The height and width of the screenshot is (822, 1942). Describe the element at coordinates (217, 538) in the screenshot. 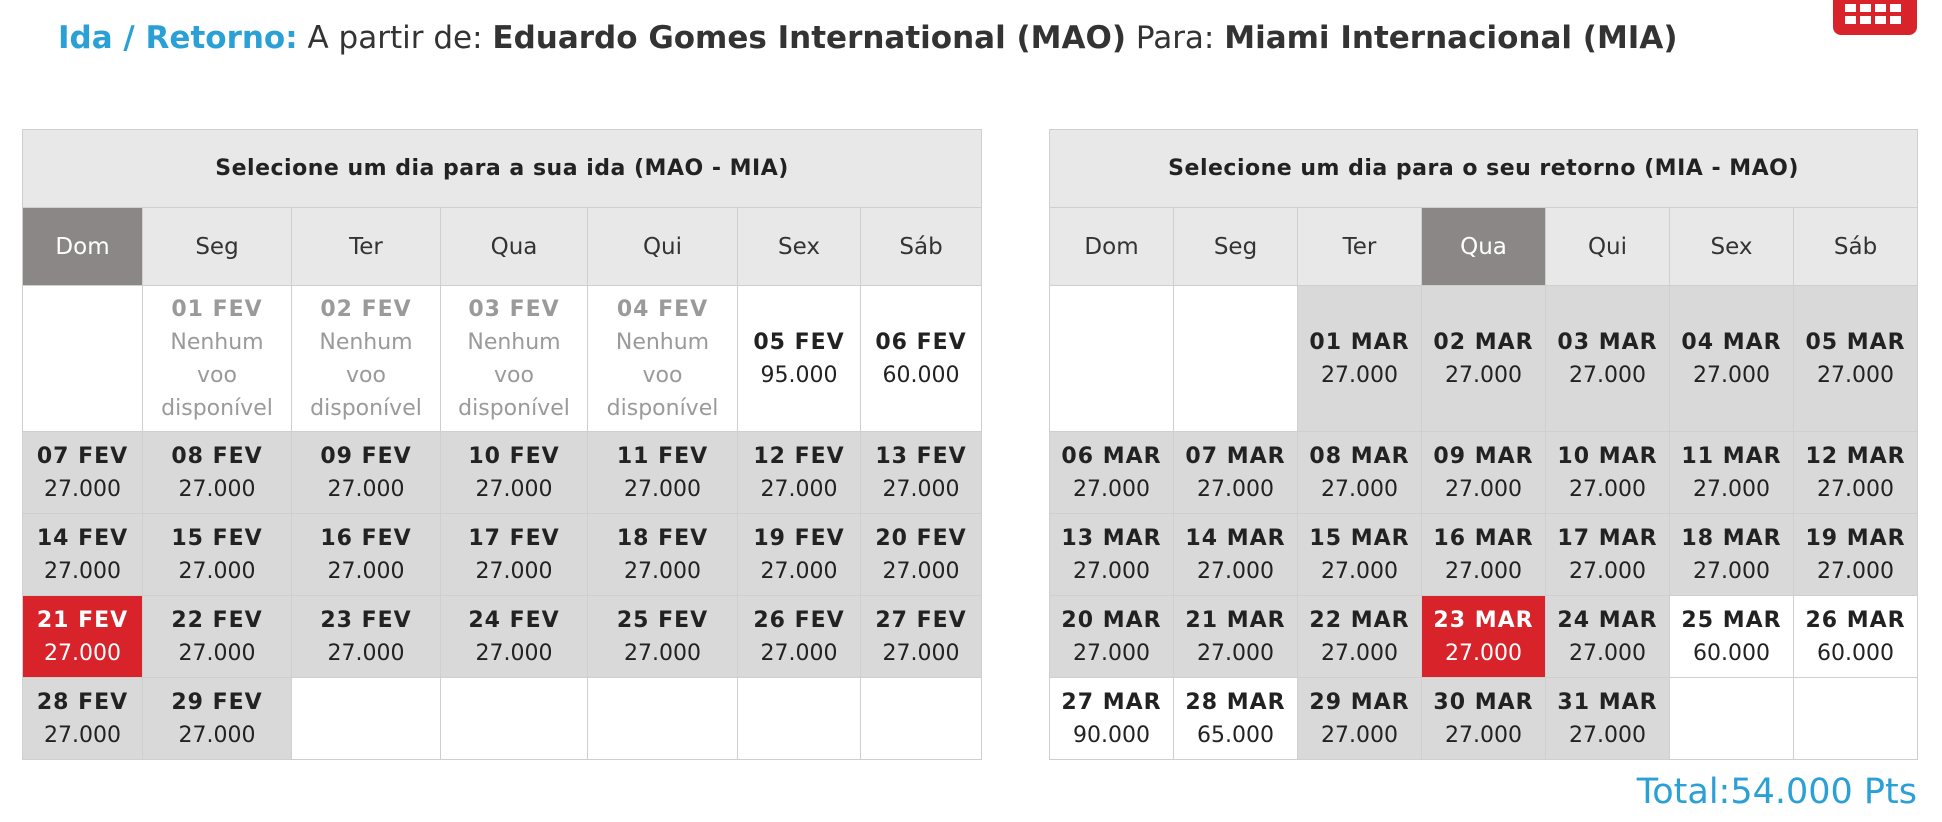

I see `day-date: 15 FEV` at that location.